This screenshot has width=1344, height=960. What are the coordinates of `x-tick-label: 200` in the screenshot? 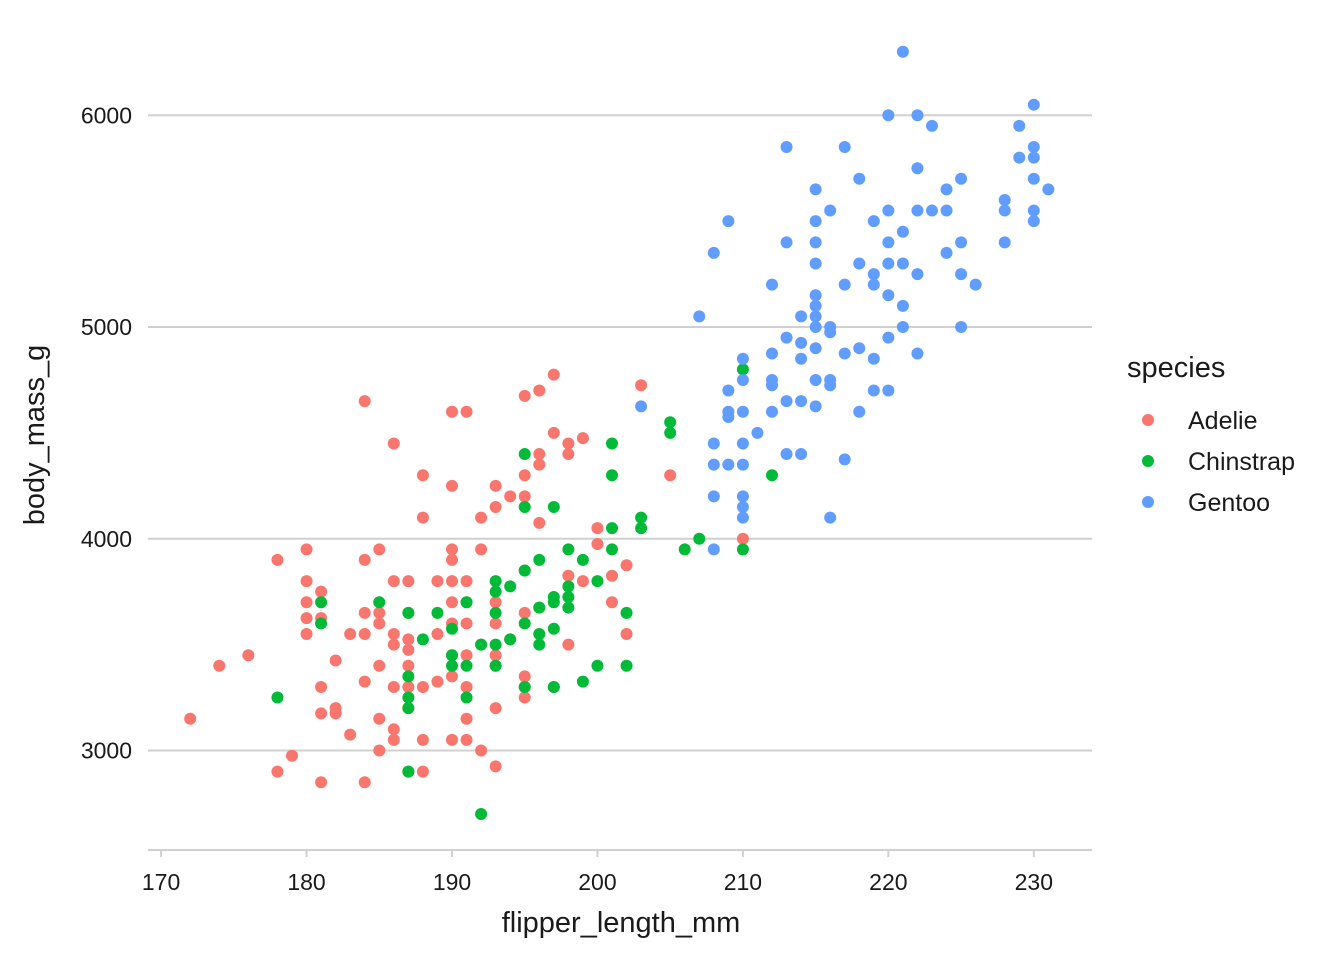 It's located at (597, 882).